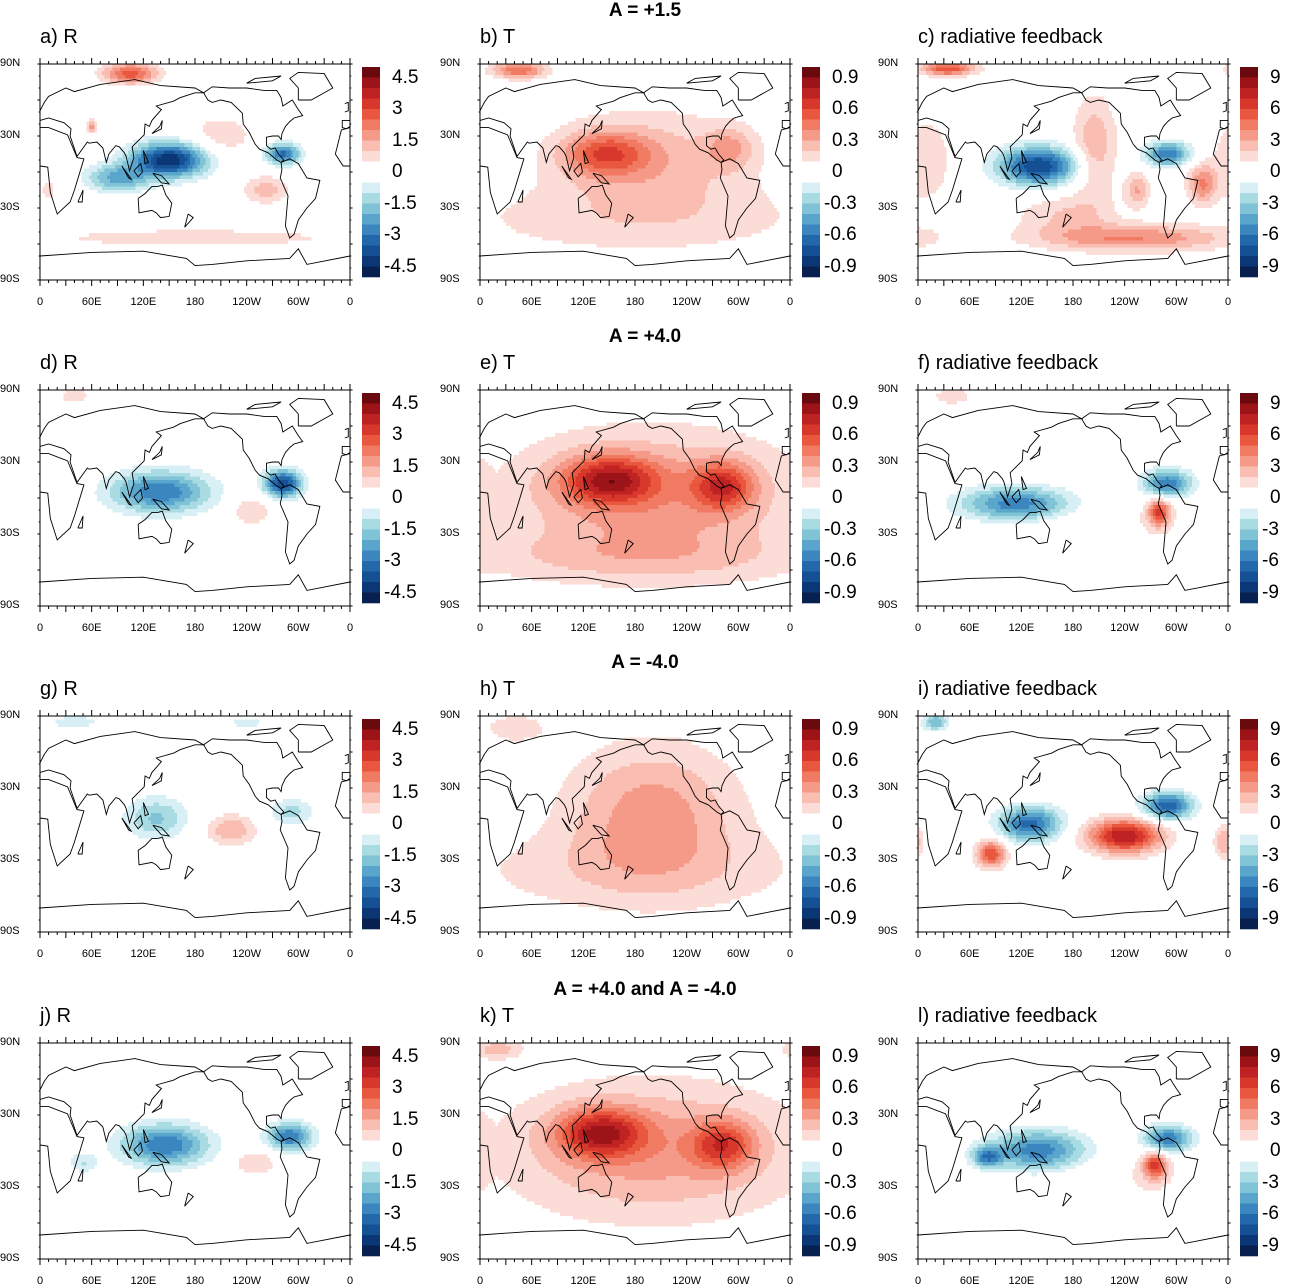 This screenshot has width=1290, height=1288. I want to click on lat-tick-label: 90S, so click(10, 931).